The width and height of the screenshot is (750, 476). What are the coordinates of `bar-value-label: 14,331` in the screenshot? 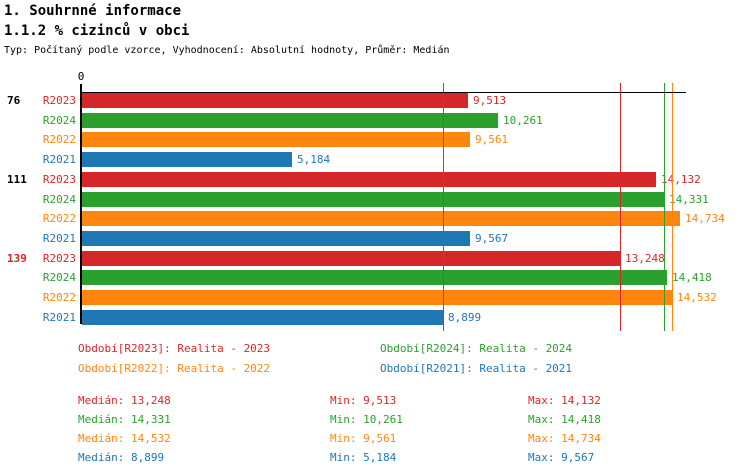 It's located at (689, 199).